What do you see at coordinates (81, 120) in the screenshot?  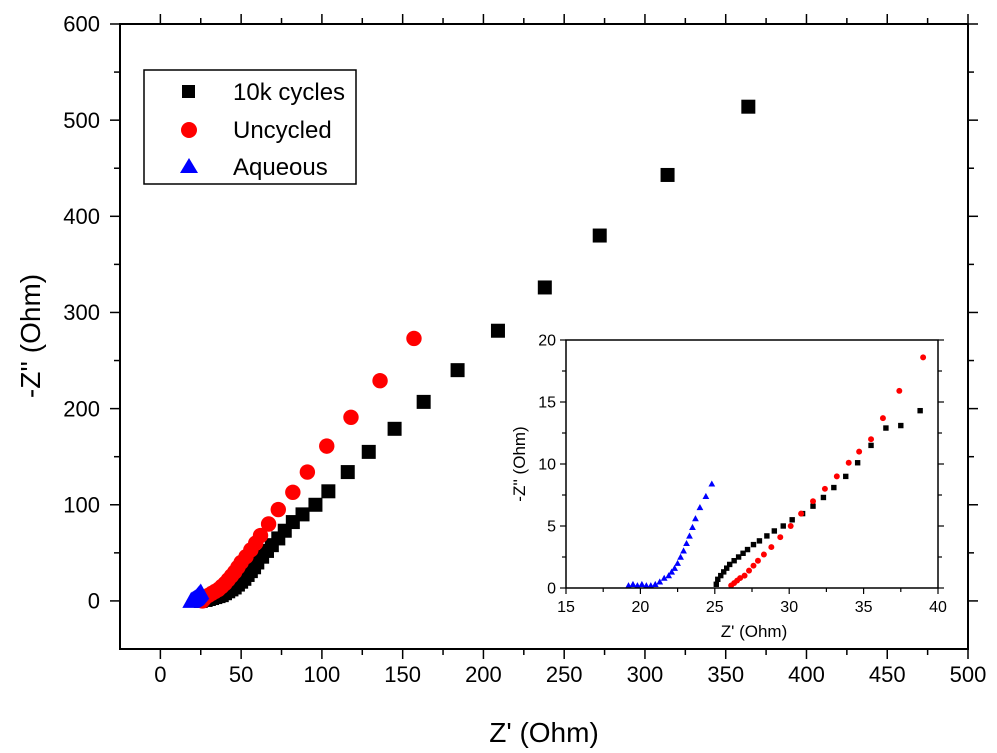 I see `main-y-tick-label: 500` at bounding box center [81, 120].